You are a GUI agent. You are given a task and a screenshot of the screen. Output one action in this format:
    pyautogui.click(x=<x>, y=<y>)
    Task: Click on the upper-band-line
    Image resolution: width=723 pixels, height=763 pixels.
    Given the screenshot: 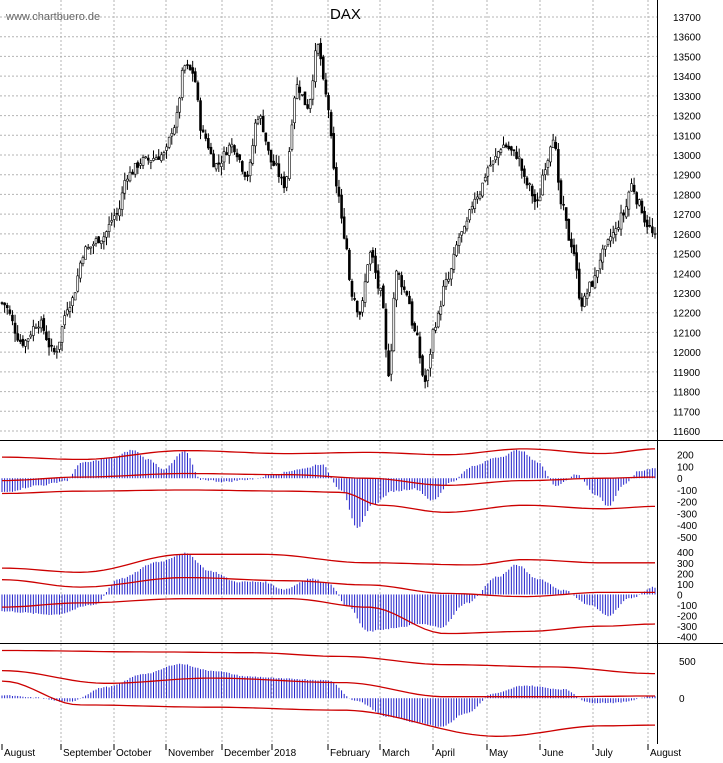 What is the action you would take?
    pyautogui.click(x=328, y=563)
    